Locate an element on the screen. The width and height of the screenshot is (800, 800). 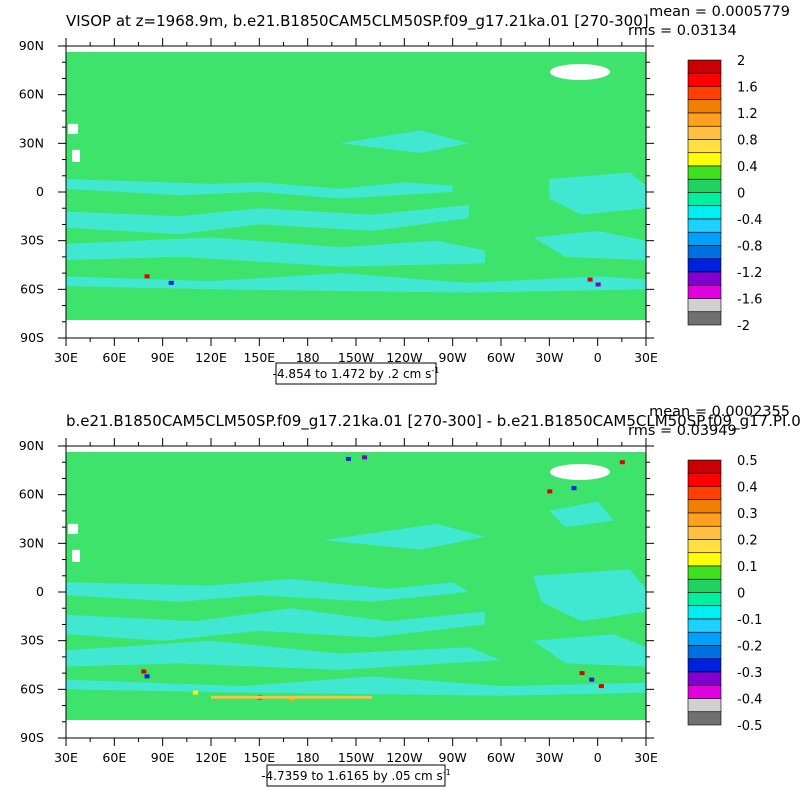
rms-label: rms = 0.03134 is located at coordinates (682, 31).